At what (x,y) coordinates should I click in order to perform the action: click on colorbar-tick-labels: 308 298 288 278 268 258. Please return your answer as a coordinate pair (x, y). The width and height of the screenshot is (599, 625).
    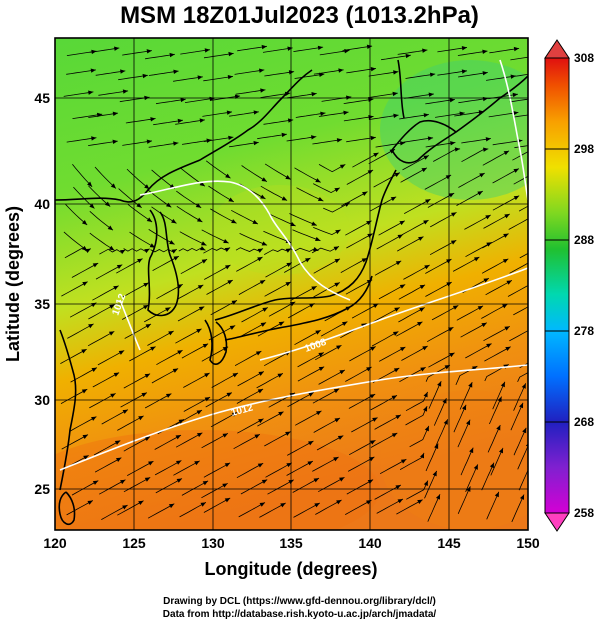
    Looking at the image, I should click on (584, 285).